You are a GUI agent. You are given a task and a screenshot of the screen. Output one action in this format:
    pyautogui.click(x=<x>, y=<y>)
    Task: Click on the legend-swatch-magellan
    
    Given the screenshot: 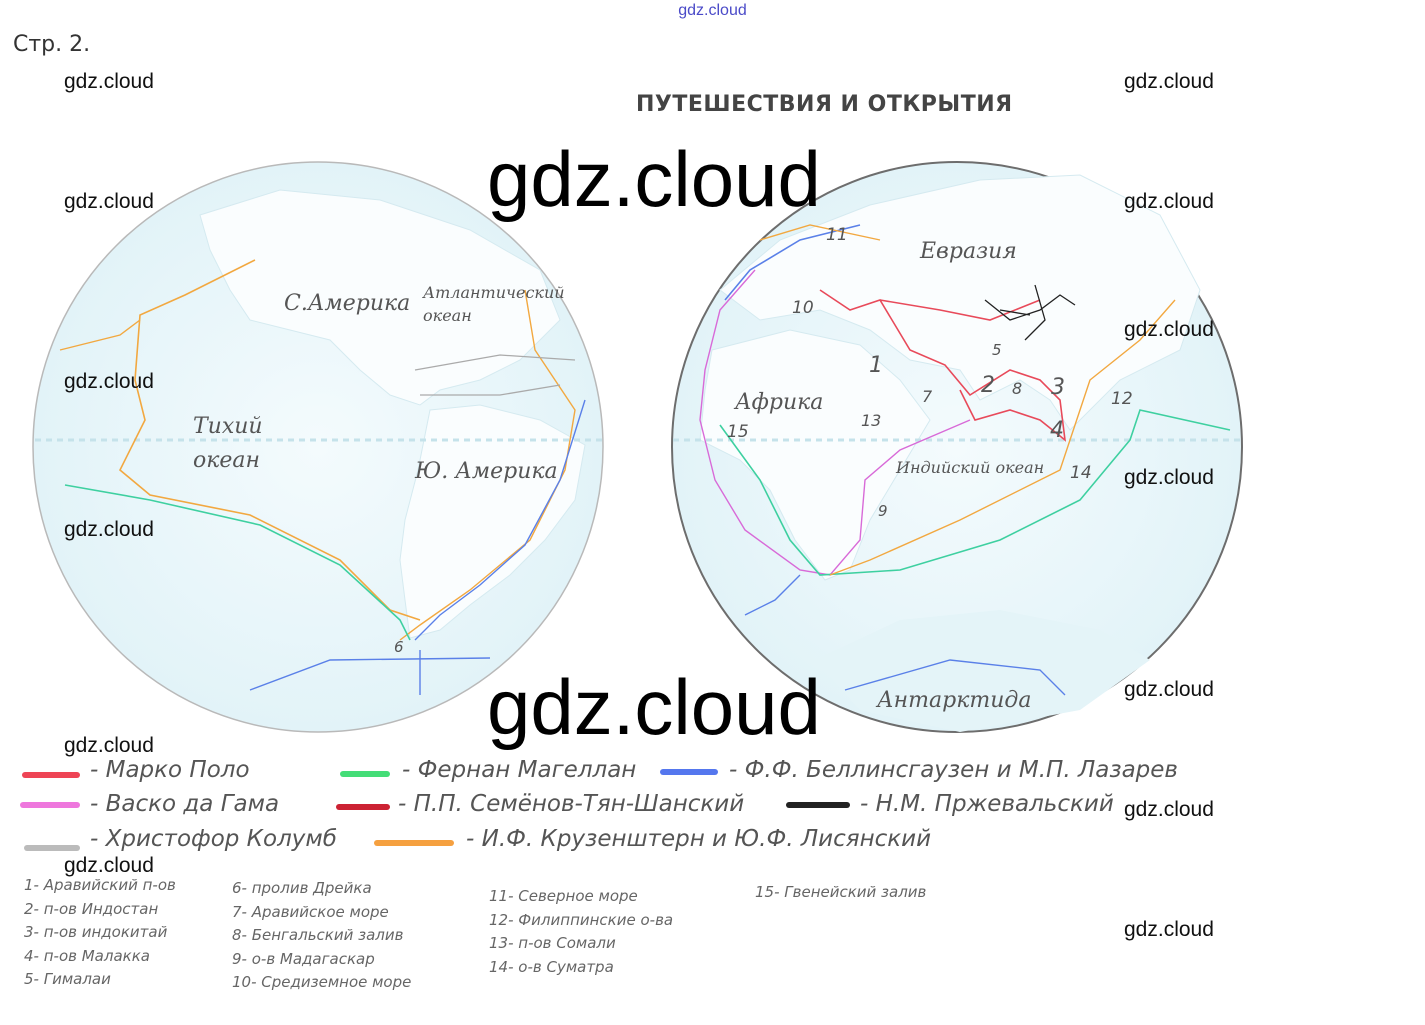 What is the action you would take?
    pyautogui.click(x=365, y=774)
    